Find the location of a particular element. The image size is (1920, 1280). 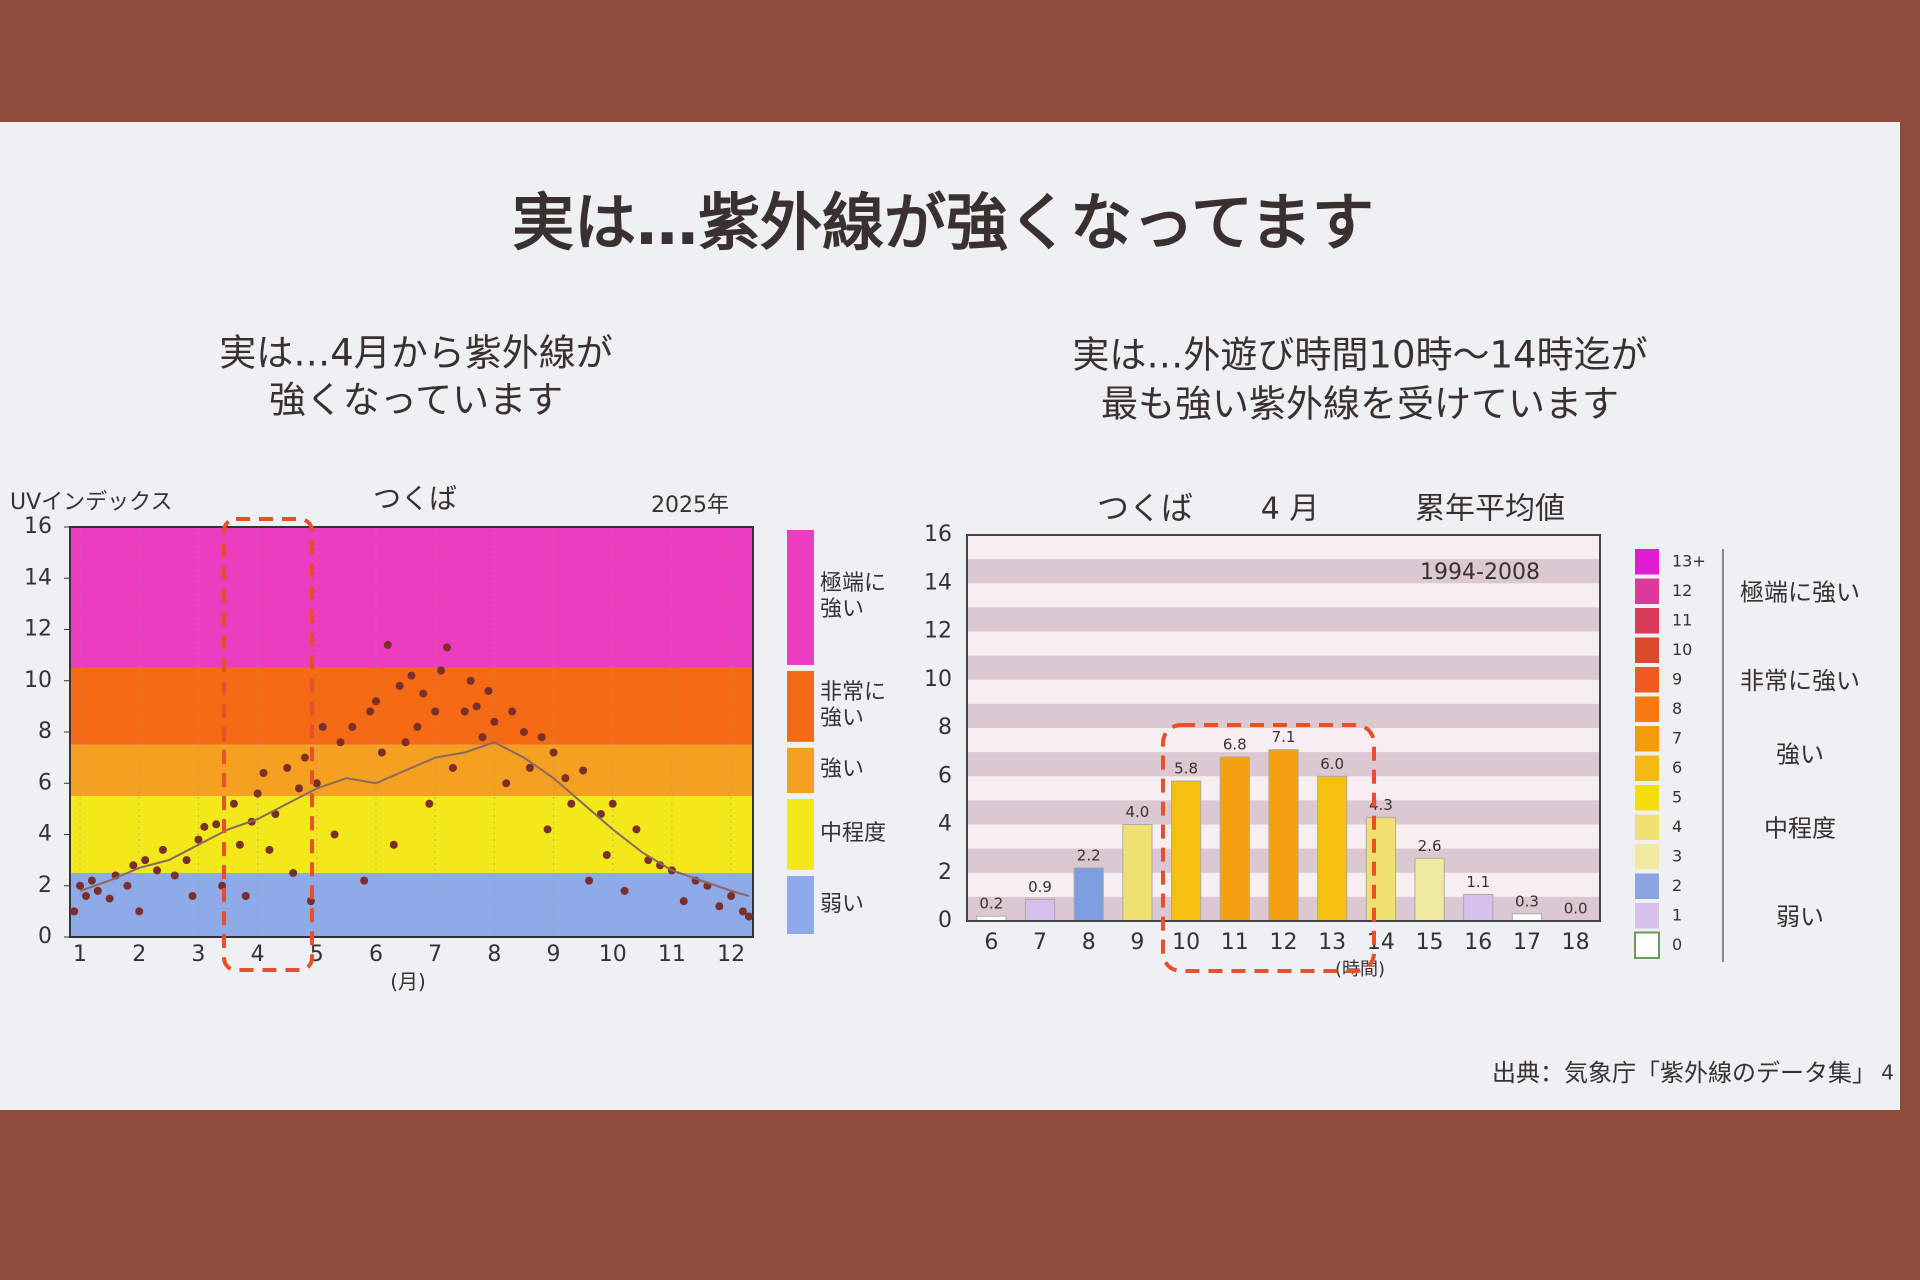

value-label: 6.8 is located at coordinates (1235, 744).